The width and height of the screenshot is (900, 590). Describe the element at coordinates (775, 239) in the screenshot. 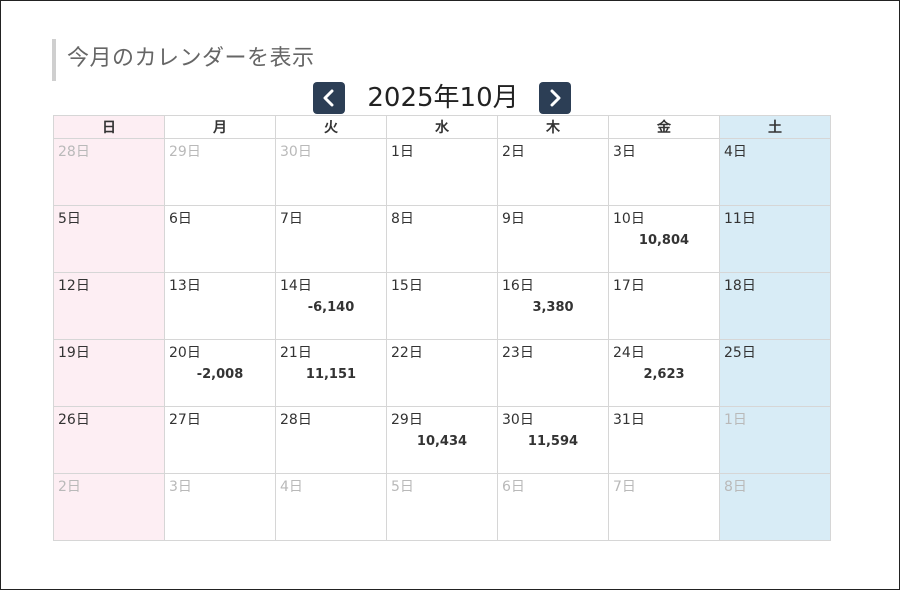

I see `calendar-day-cell: 11日` at that location.